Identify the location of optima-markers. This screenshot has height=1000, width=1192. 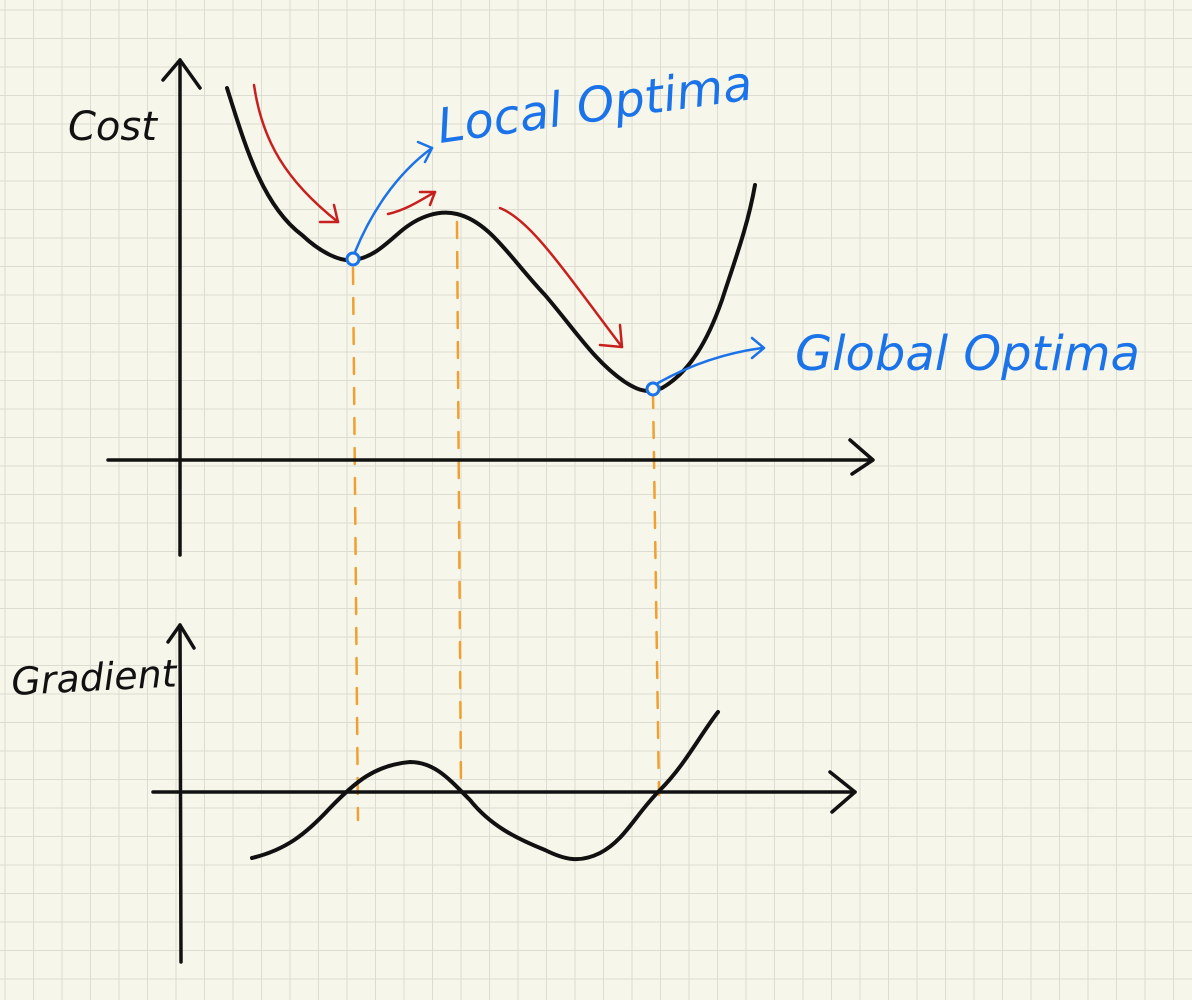
(503, 324).